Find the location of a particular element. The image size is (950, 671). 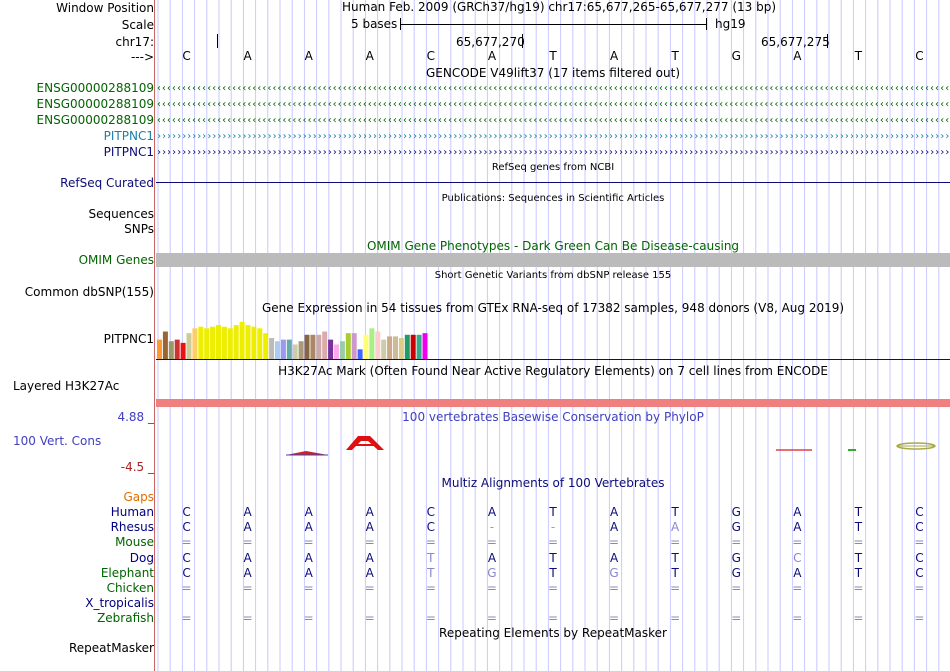

gtex-bar-chart is located at coordinates (553, 337).